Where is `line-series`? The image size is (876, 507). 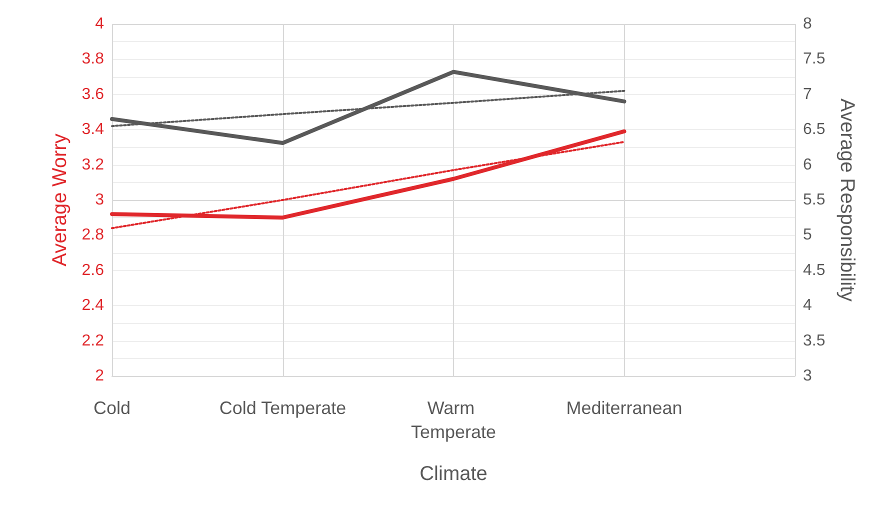 line-series is located at coordinates (368, 107).